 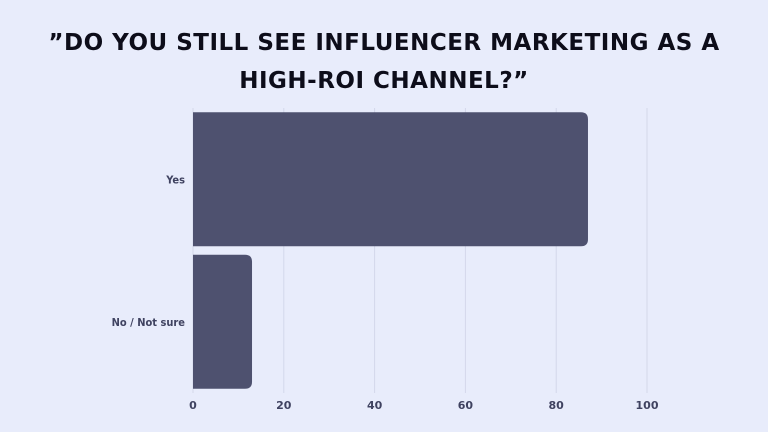 I want to click on x-tick-label: 80, so click(x=557, y=405).